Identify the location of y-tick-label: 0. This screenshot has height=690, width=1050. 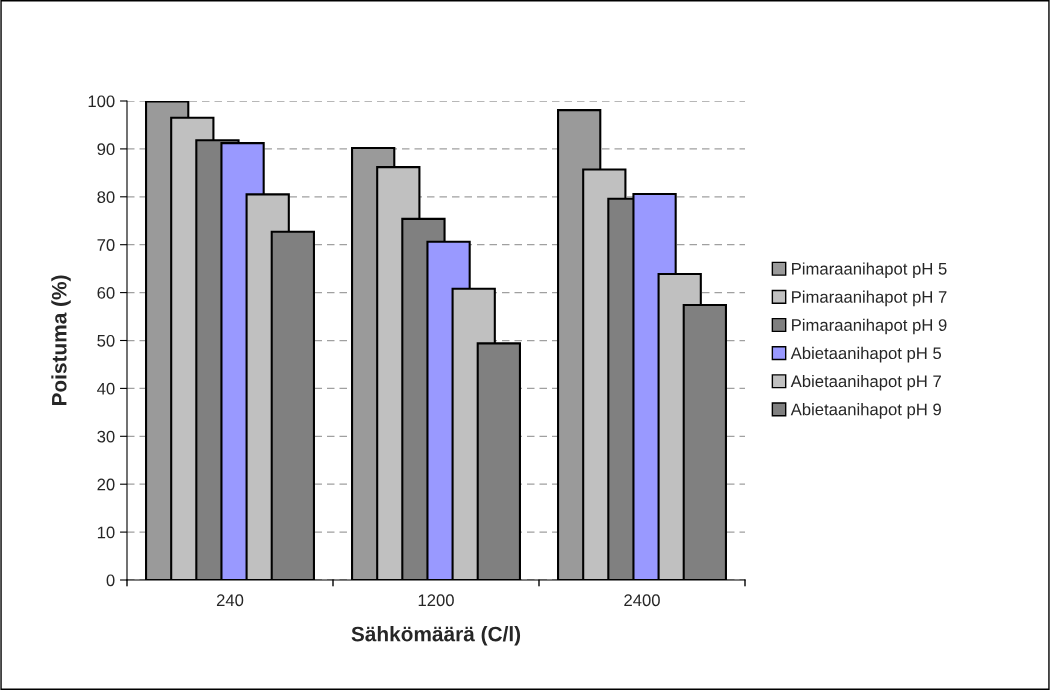
(110, 580).